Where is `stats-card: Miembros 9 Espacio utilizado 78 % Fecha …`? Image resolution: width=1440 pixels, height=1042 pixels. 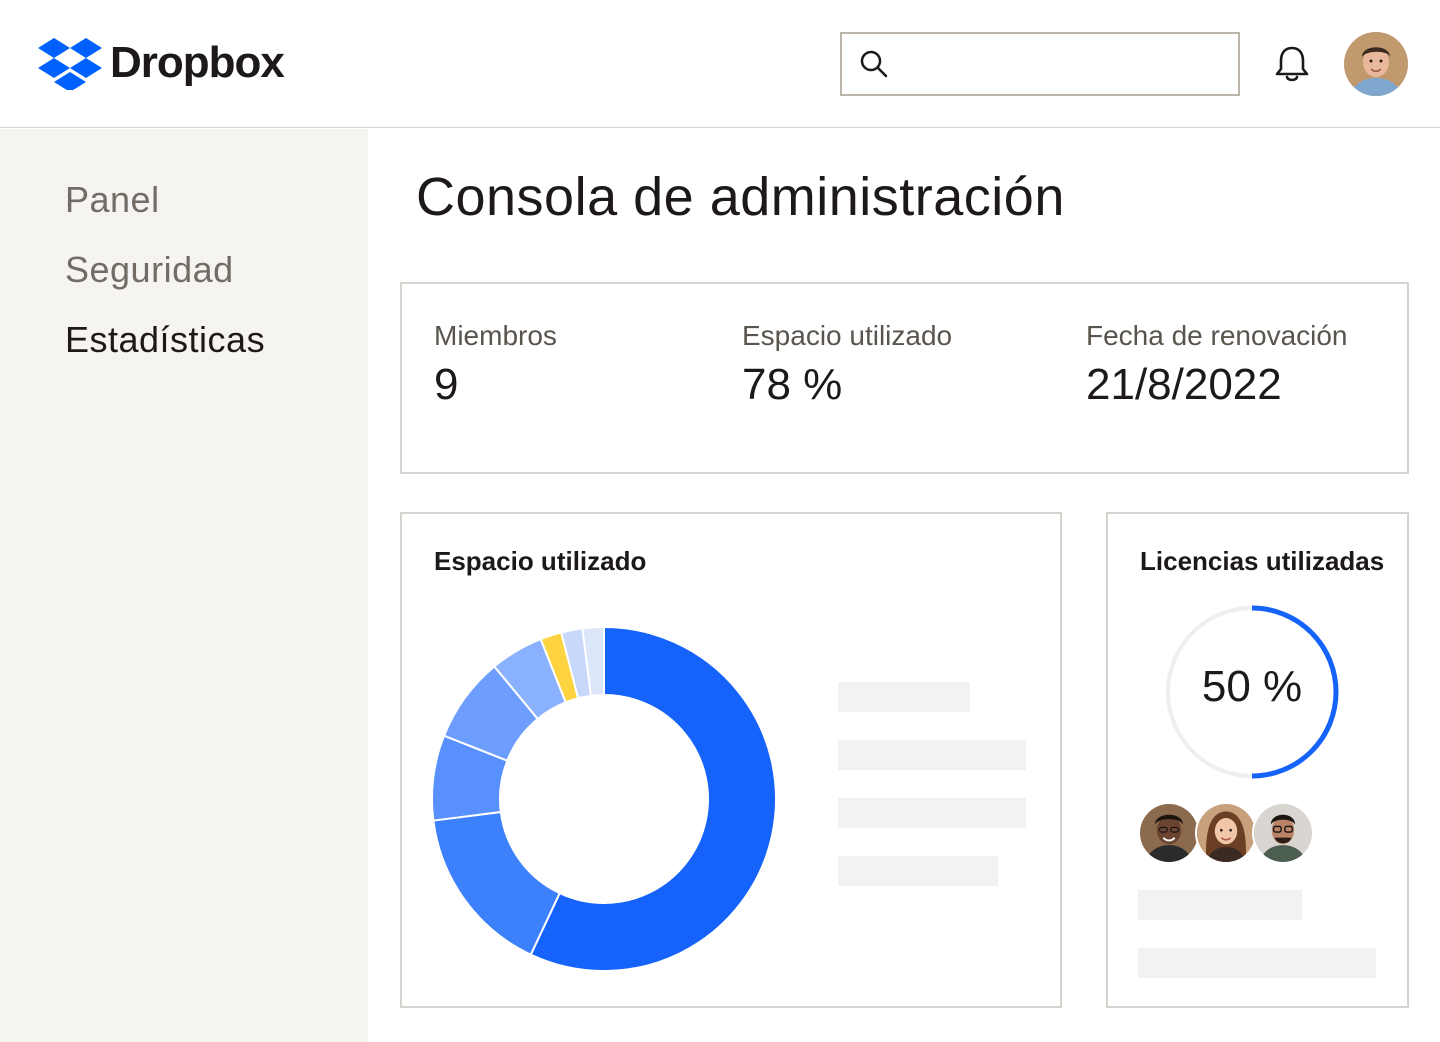 stats-card: Miembros 9 Espacio utilizado 78 % Fecha … is located at coordinates (904, 378).